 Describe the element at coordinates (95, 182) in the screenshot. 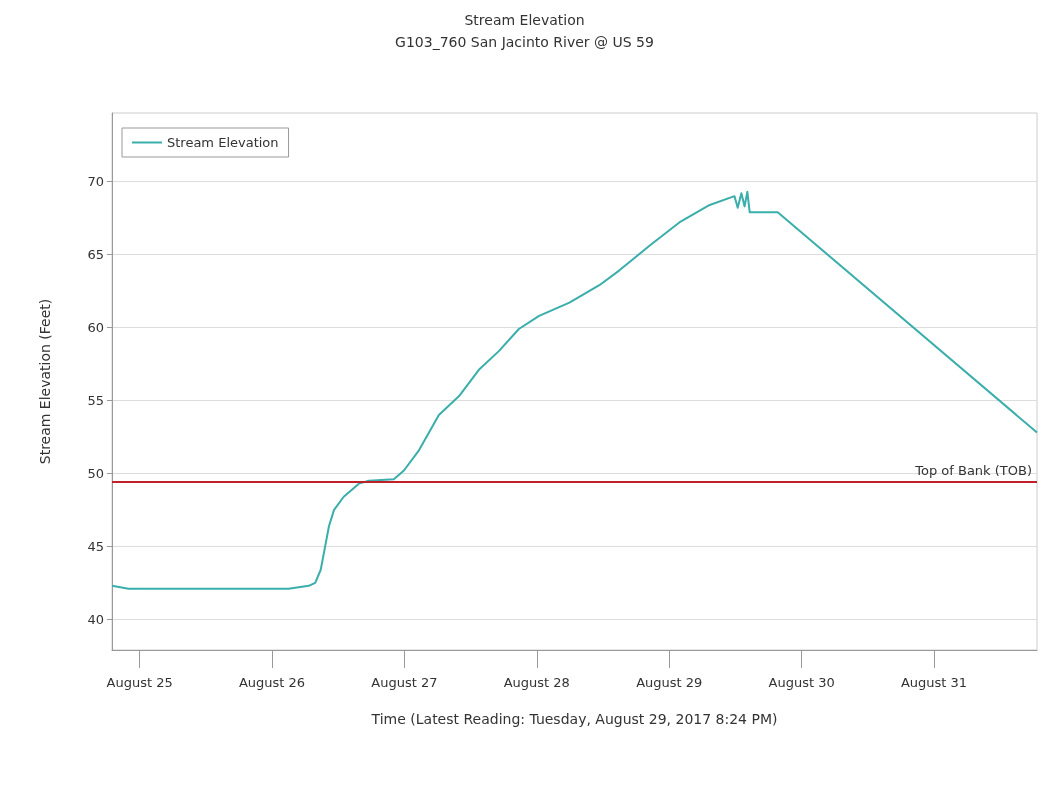

I see `y-tick-label: 70` at that location.